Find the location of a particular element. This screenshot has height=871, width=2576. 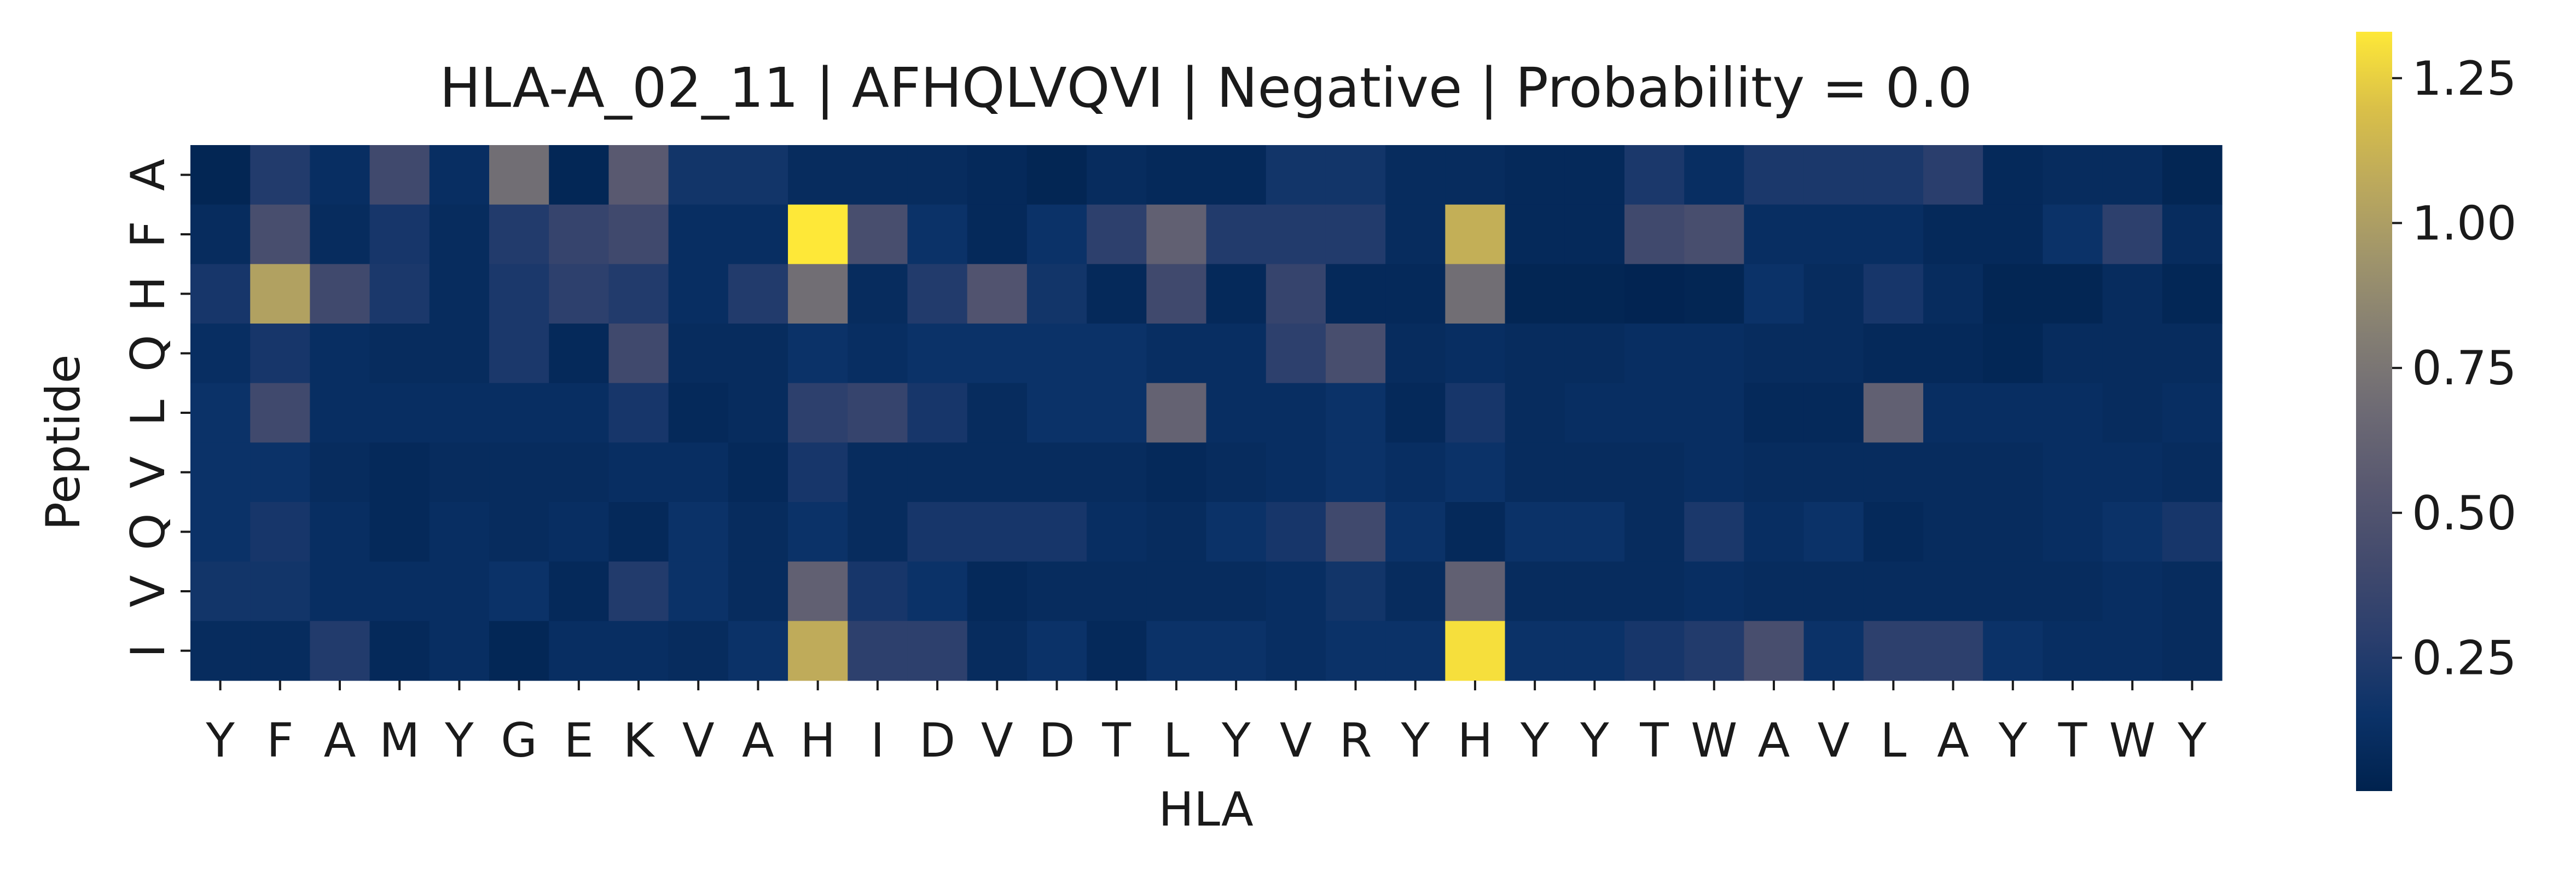

x-tick-label: G is located at coordinates (519, 740).